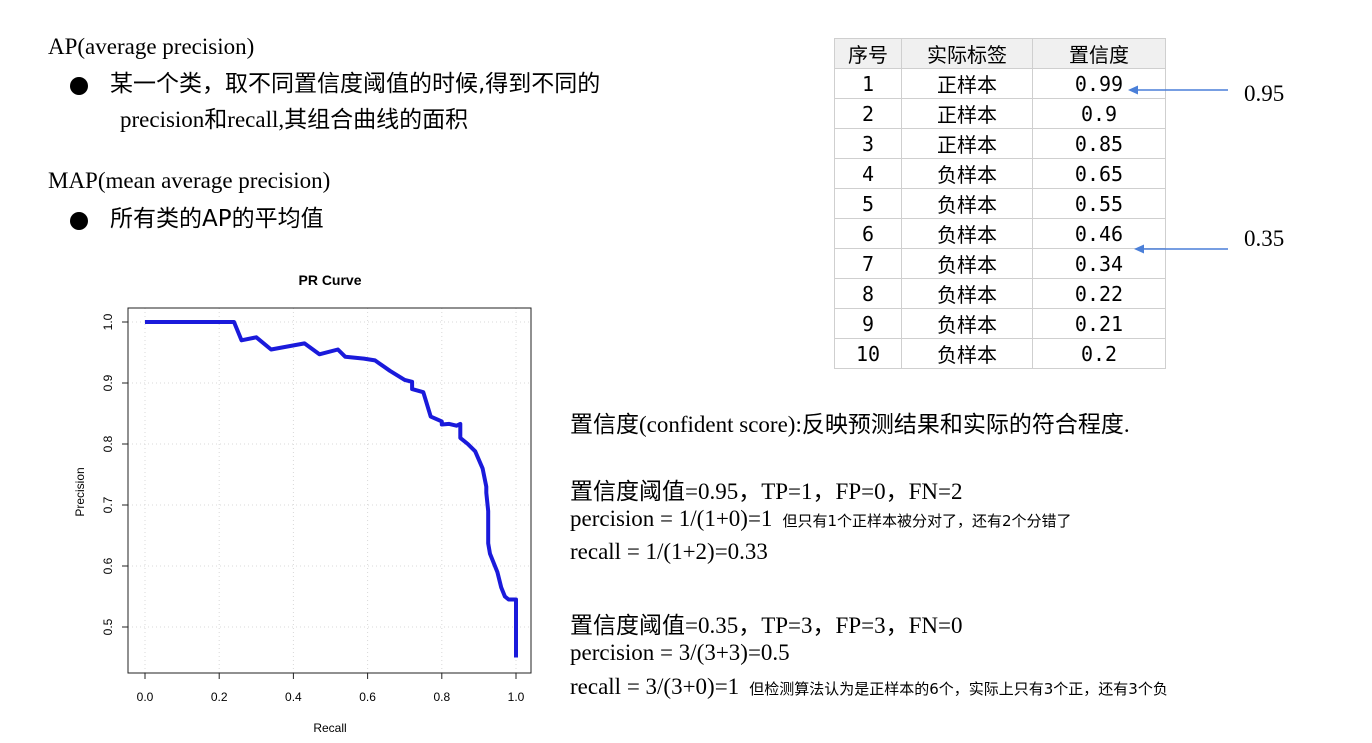 Image resolution: width=1372 pixels, height=743 pixels. I want to click on table-row: 5 负样本 0.55, so click(1000, 203).